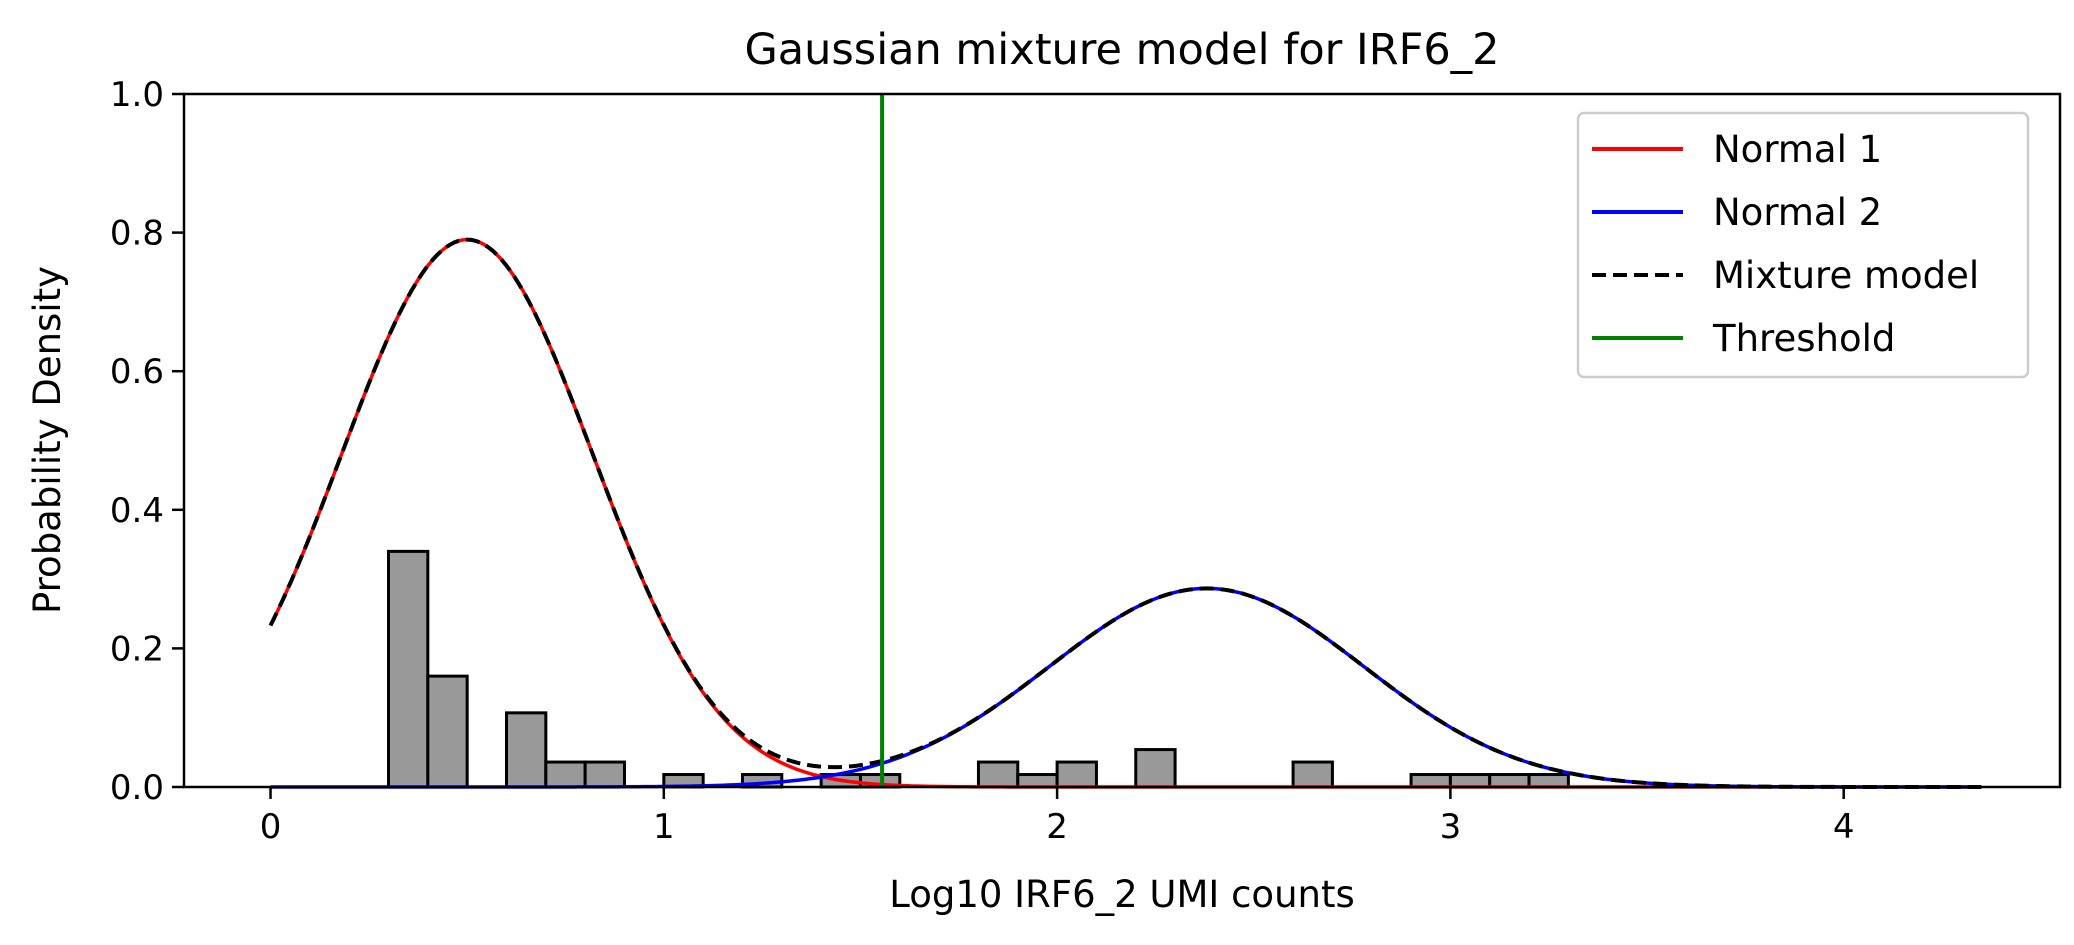  Describe the element at coordinates (1121, 50) in the screenshot. I see `chart-title: Gaussian mixture model for IRF6_2` at that location.